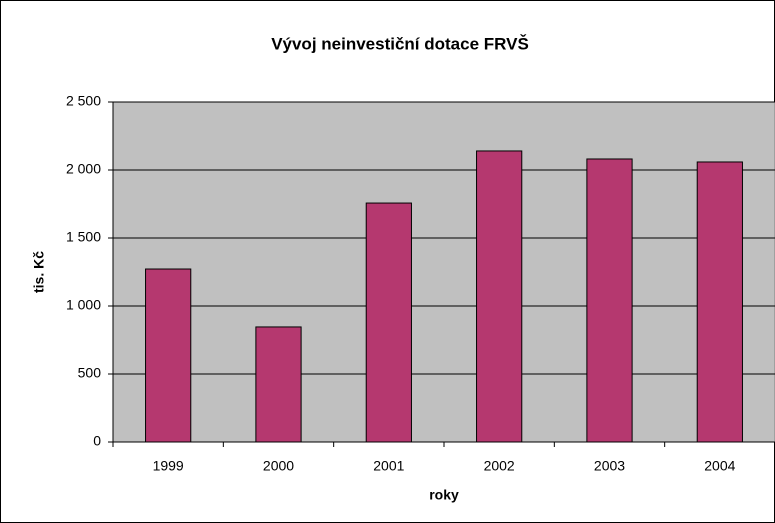 This screenshot has height=523, width=775. I want to click on x-tick-label: 2002, so click(499, 466).